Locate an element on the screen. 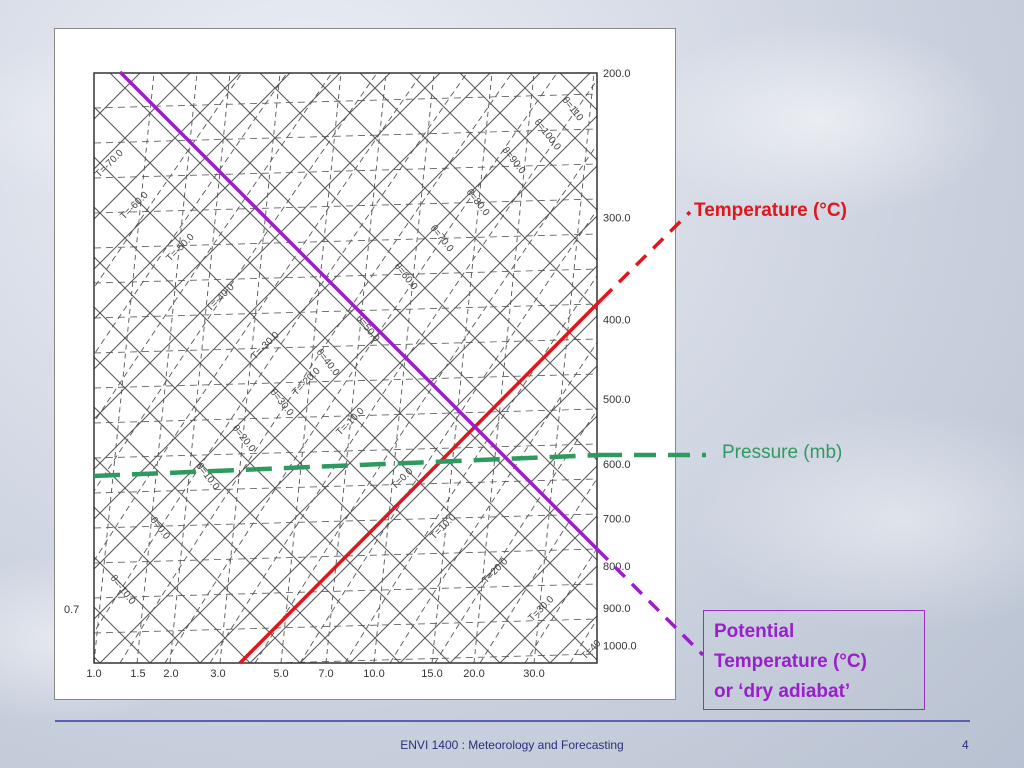  mixing-ratio-tick-label: 2.0 is located at coordinates (170, 674).